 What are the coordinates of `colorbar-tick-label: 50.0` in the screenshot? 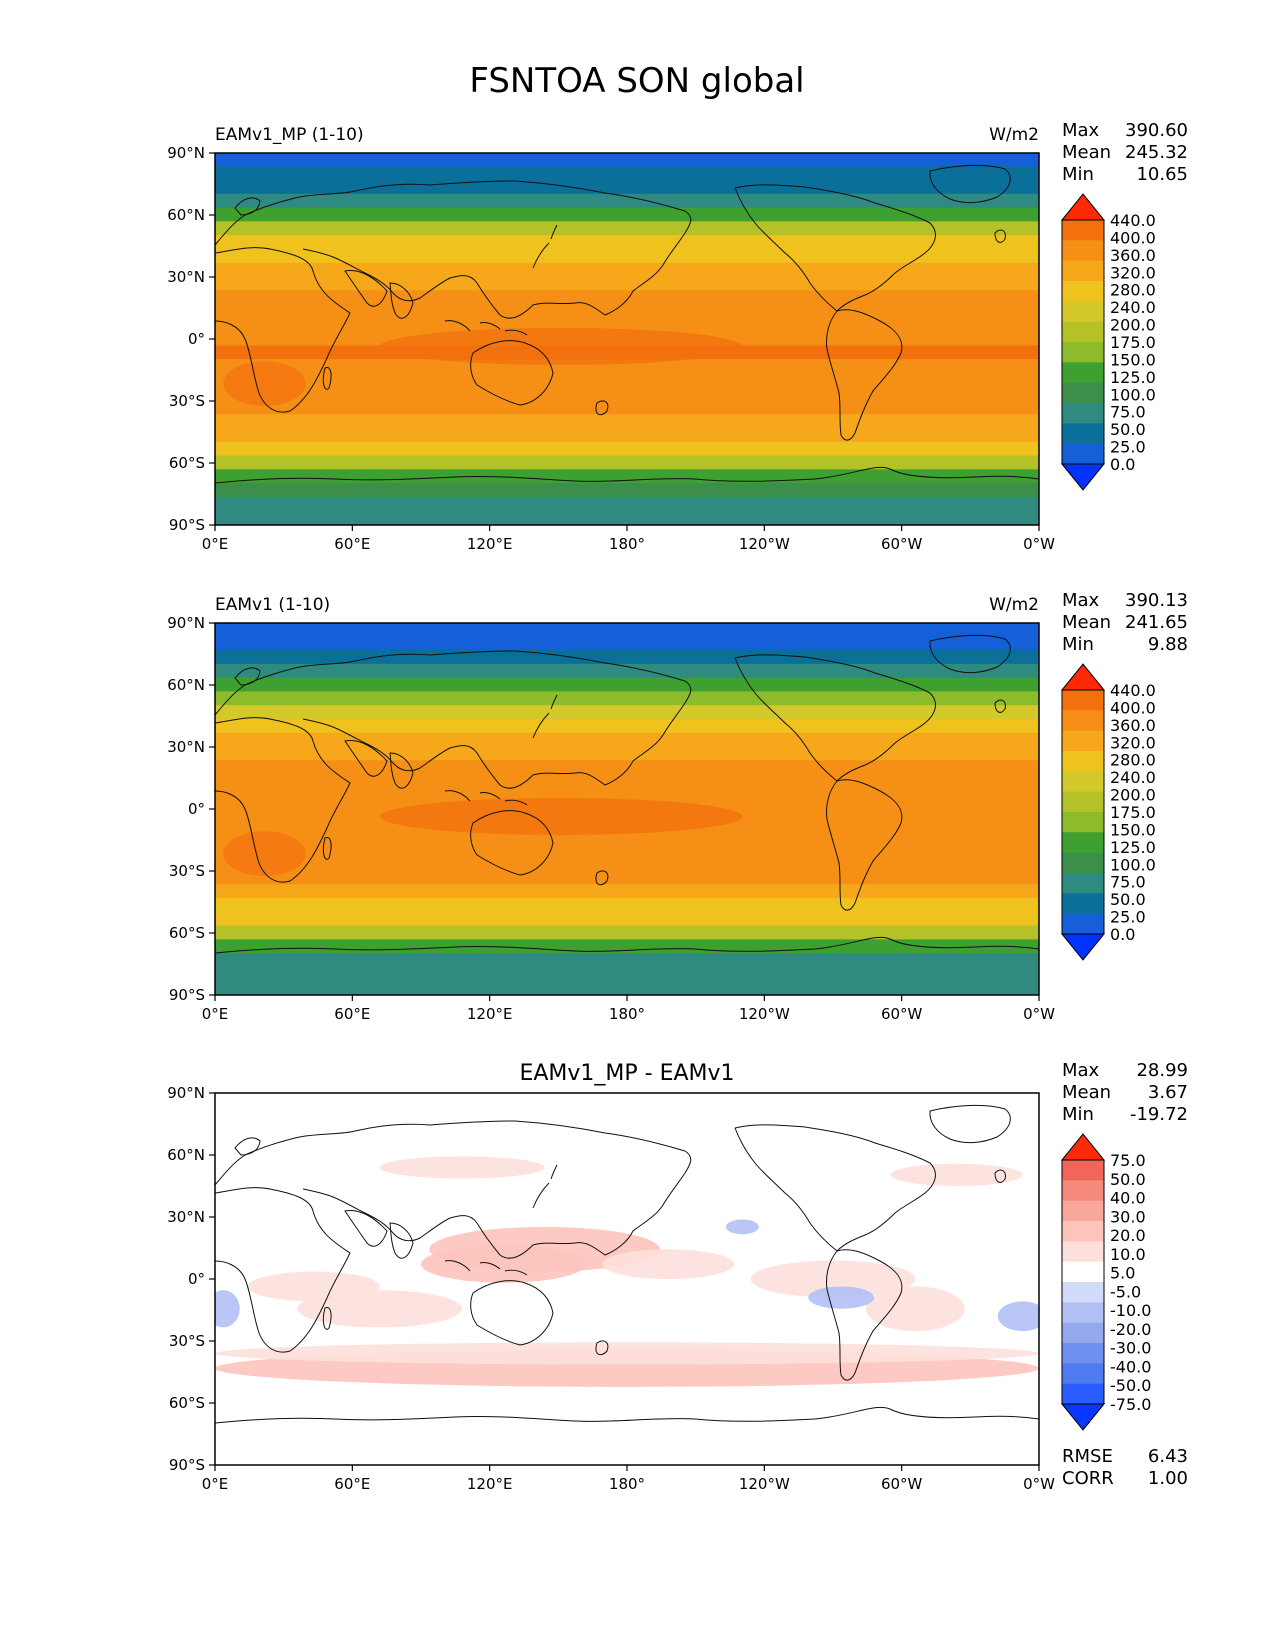 It's located at (1128, 1179).